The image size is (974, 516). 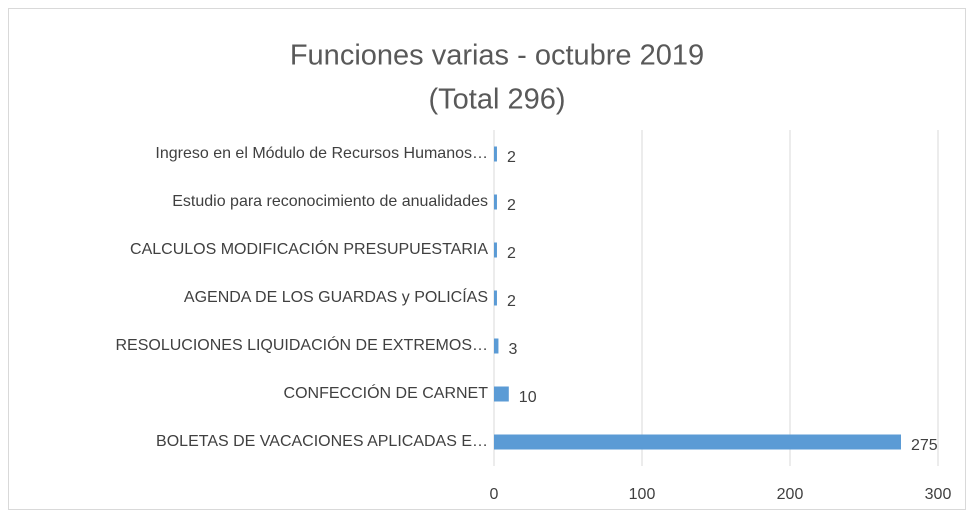 I want to click on chart-title: Funciones varias - octubre 2019, so click(x=497, y=56).